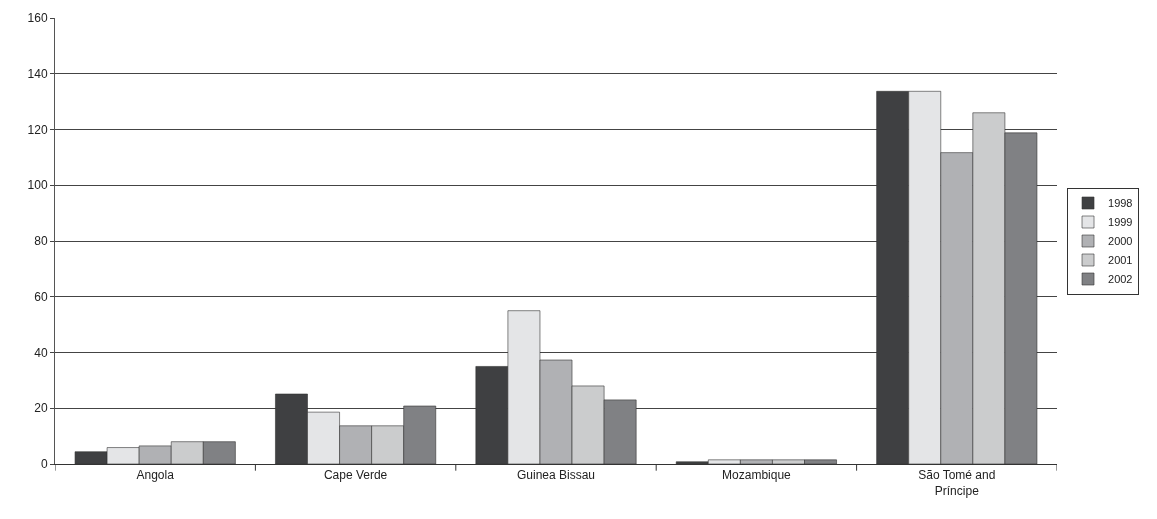 The width and height of the screenshot is (1157, 519). Describe the element at coordinates (1120, 222) in the screenshot. I see `legend-label: 1999` at that location.